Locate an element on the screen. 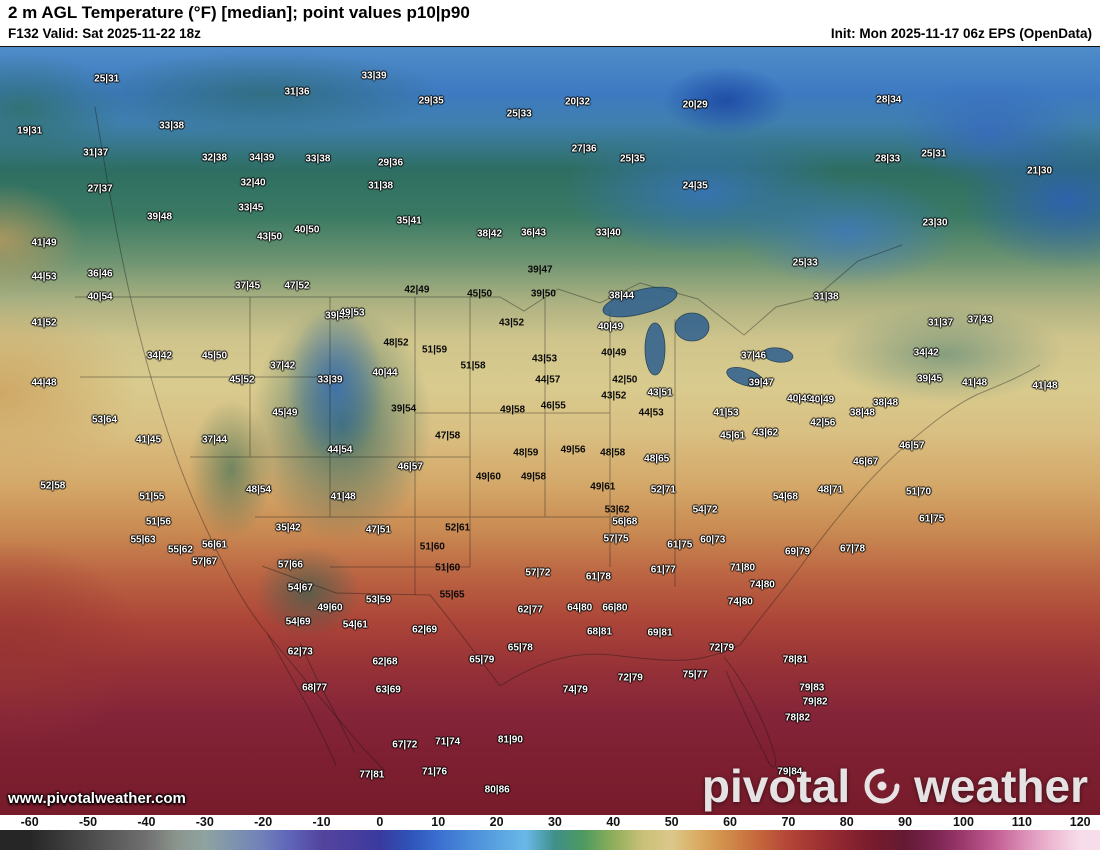 The image size is (1100, 850). point-value-label: 34|39 is located at coordinates (262, 158).